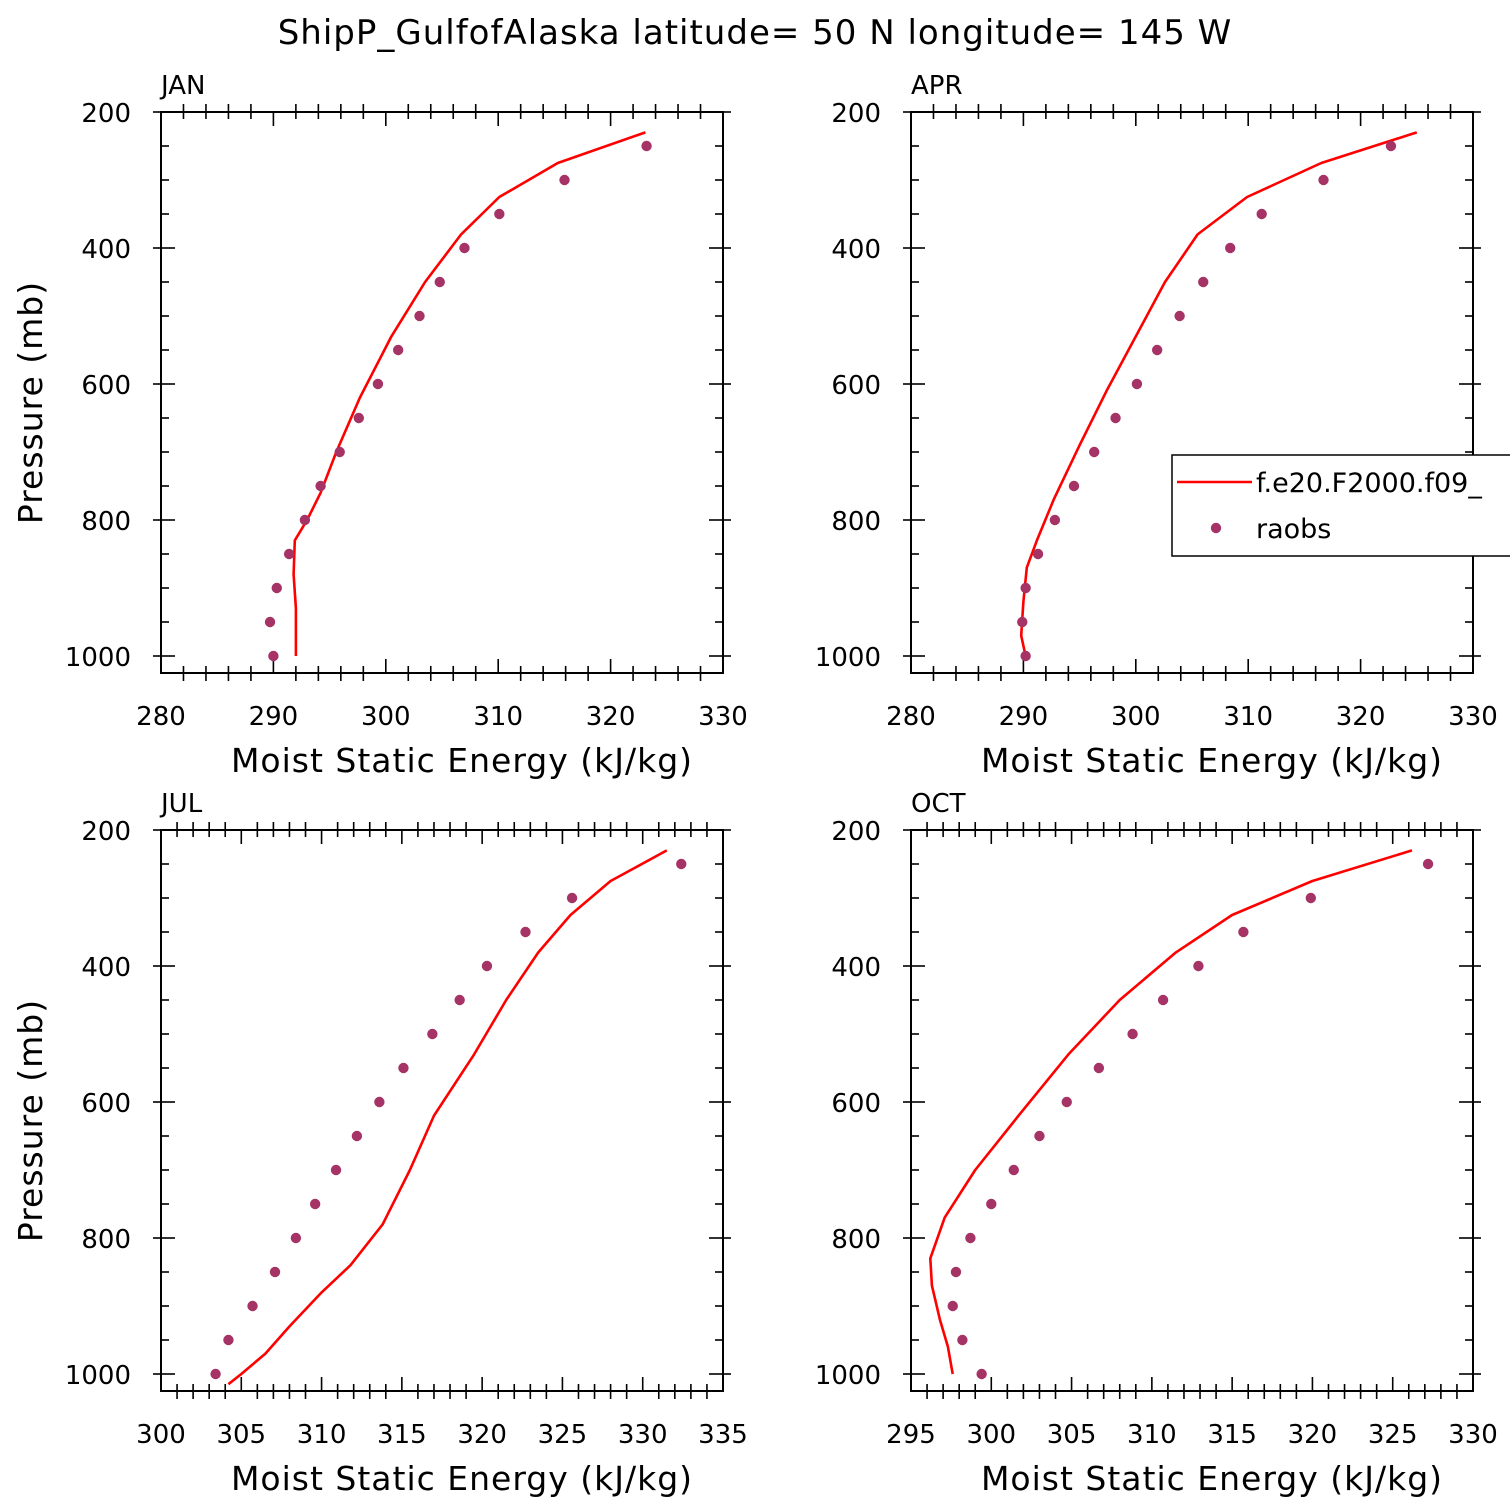 This screenshot has width=1510, height=1510. I want to click on panel-label-jul: JUL, so click(181, 804).